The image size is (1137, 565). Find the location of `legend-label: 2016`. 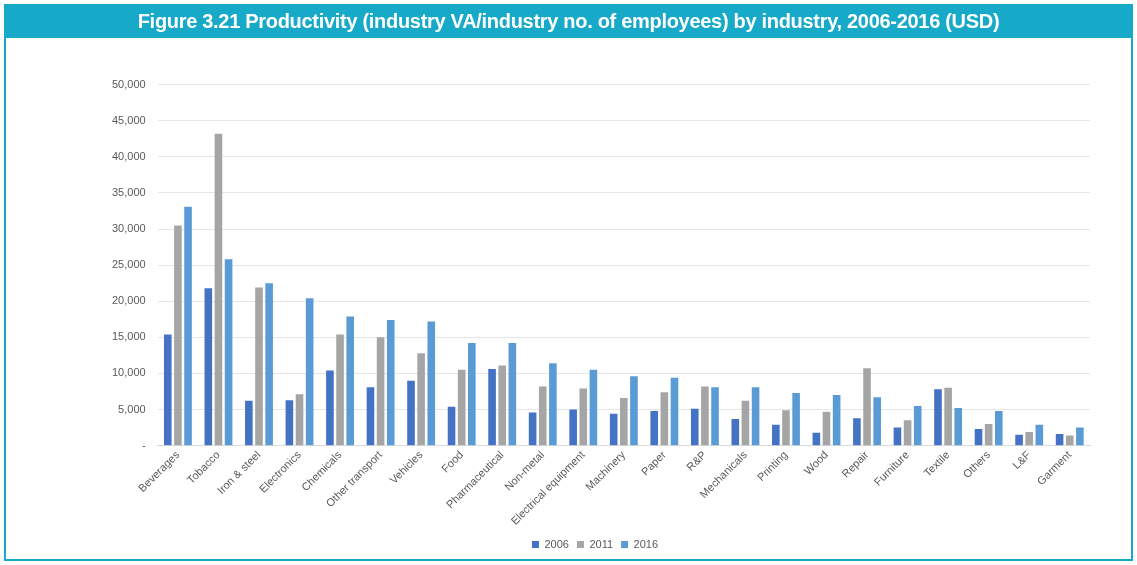

legend-label: 2016 is located at coordinates (646, 543).